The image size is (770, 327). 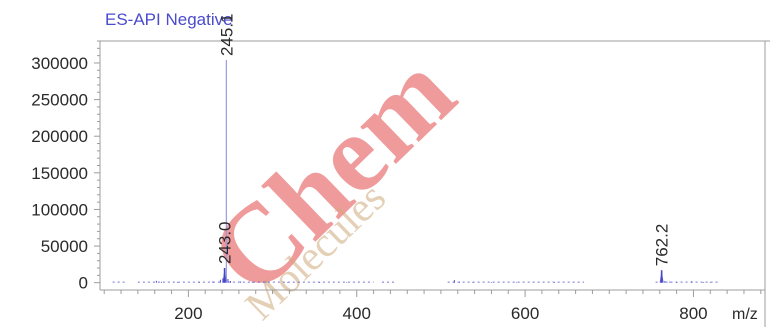 I want to click on x-tick-label: 800, so click(x=693, y=313).